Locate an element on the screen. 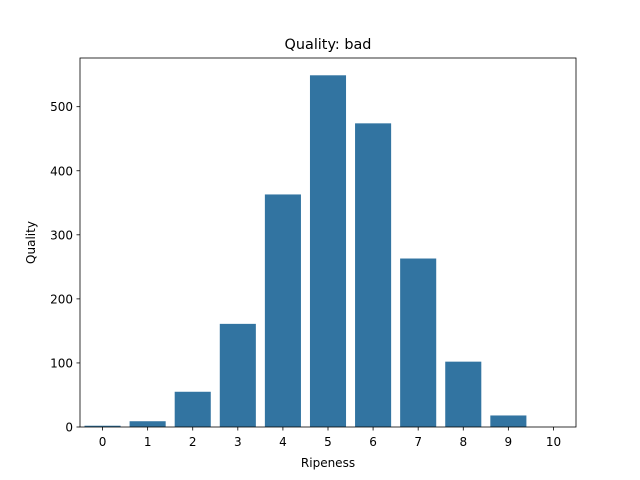  chart-title: Quality: bad is located at coordinates (328, 45).